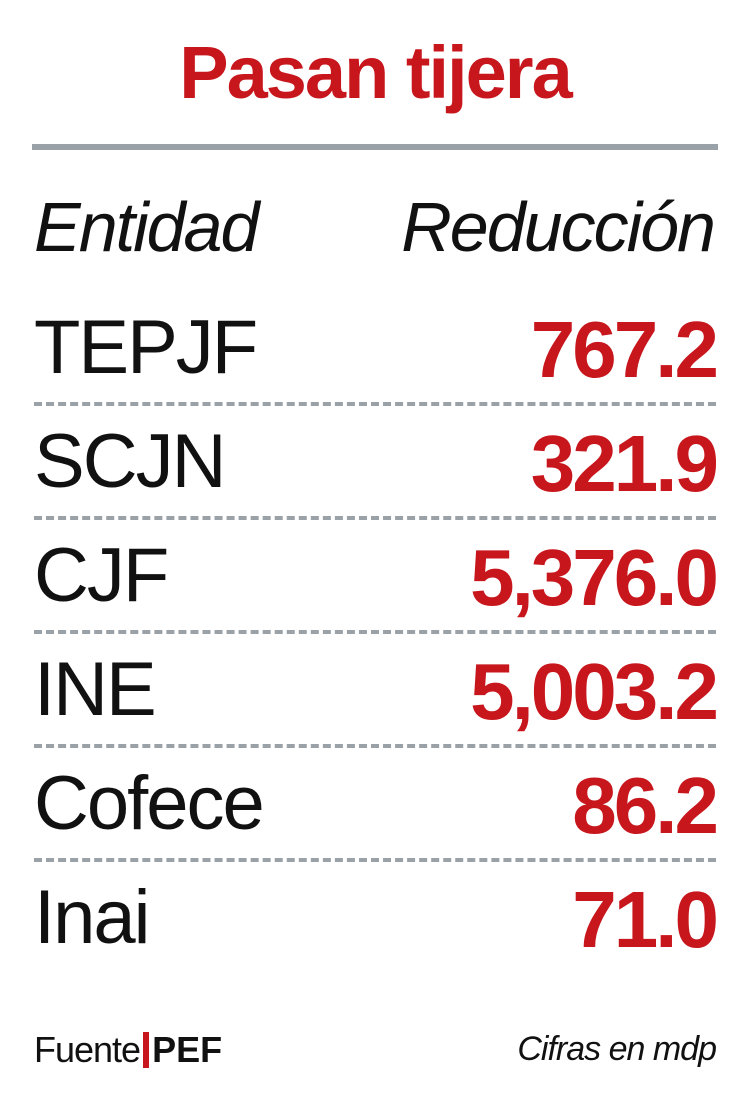 Image resolution: width=750 pixels, height=1120 pixels. What do you see at coordinates (376, 577) in the screenshot?
I see `table-row: CJF 5,376.0` at bounding box center [376, 577].